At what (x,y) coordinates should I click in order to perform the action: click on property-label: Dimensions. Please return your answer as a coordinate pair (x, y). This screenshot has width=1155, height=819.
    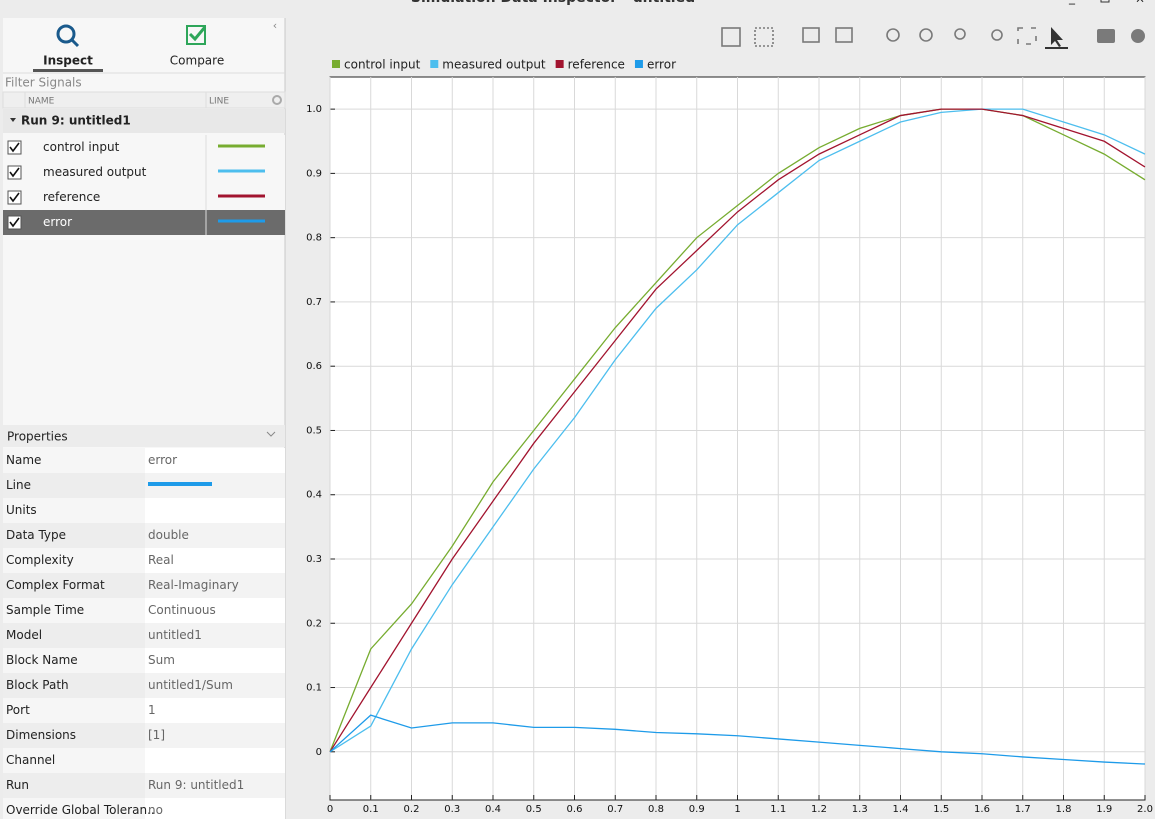
    Looking at the image, I should click on (41, 735).